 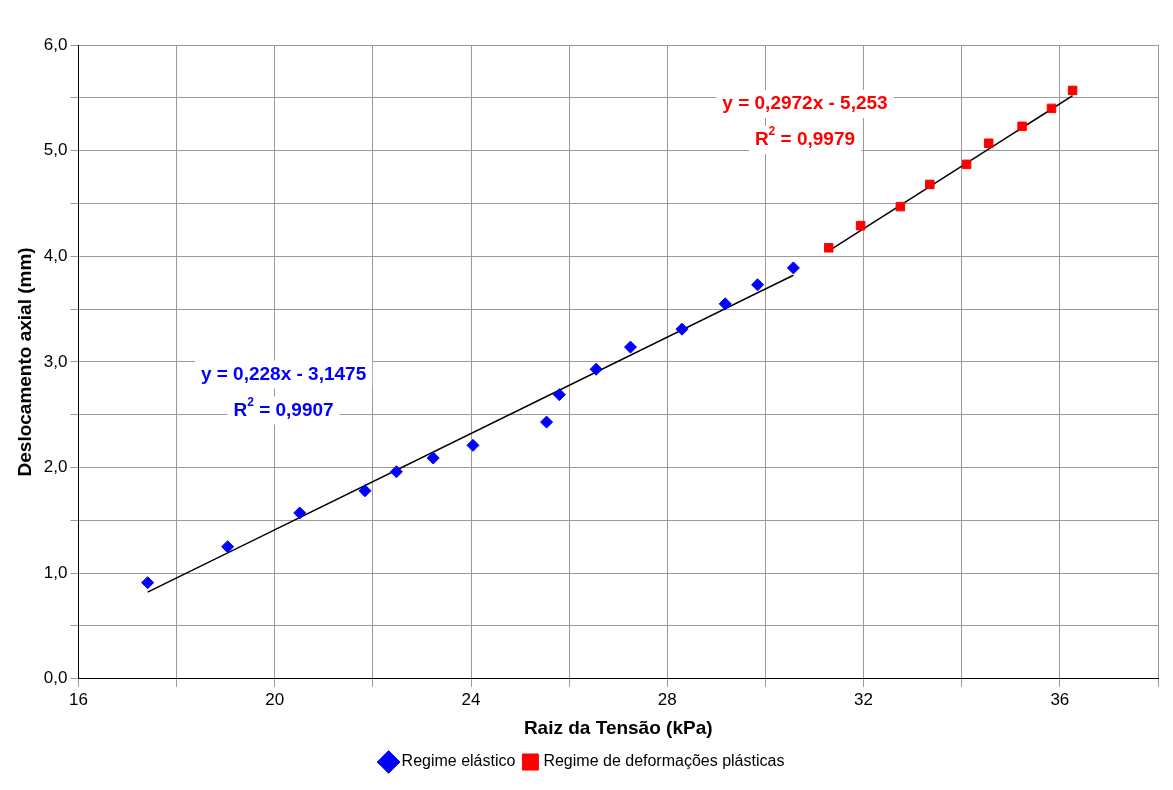 What do you see at coordinates (55, 44) in the screenshot?
I see `y-tick-label: 6,0` at bounding box center [55, 44].